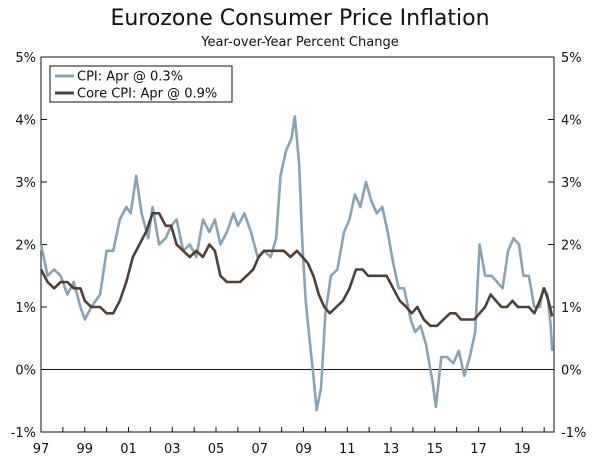 The height and width of the screenshot is (458, 600). I want to click on x-tick-label: 13, so click(391, 449).